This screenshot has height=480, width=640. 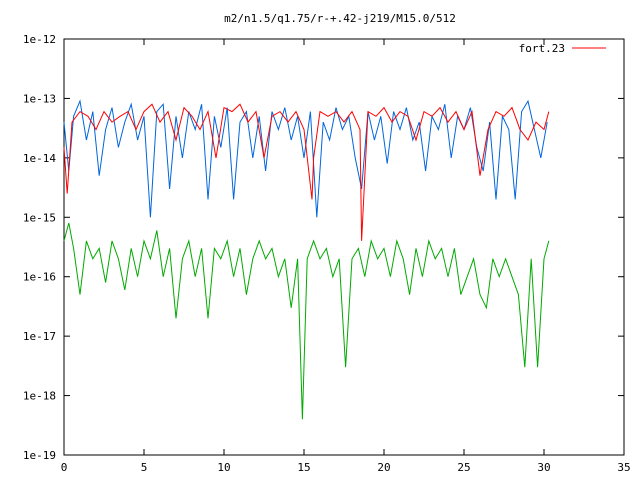 What do you see at coordinates (39, 277) in the screenshot?
I see `y-tick-label: 1e-16` at bounding box center [39, 277].